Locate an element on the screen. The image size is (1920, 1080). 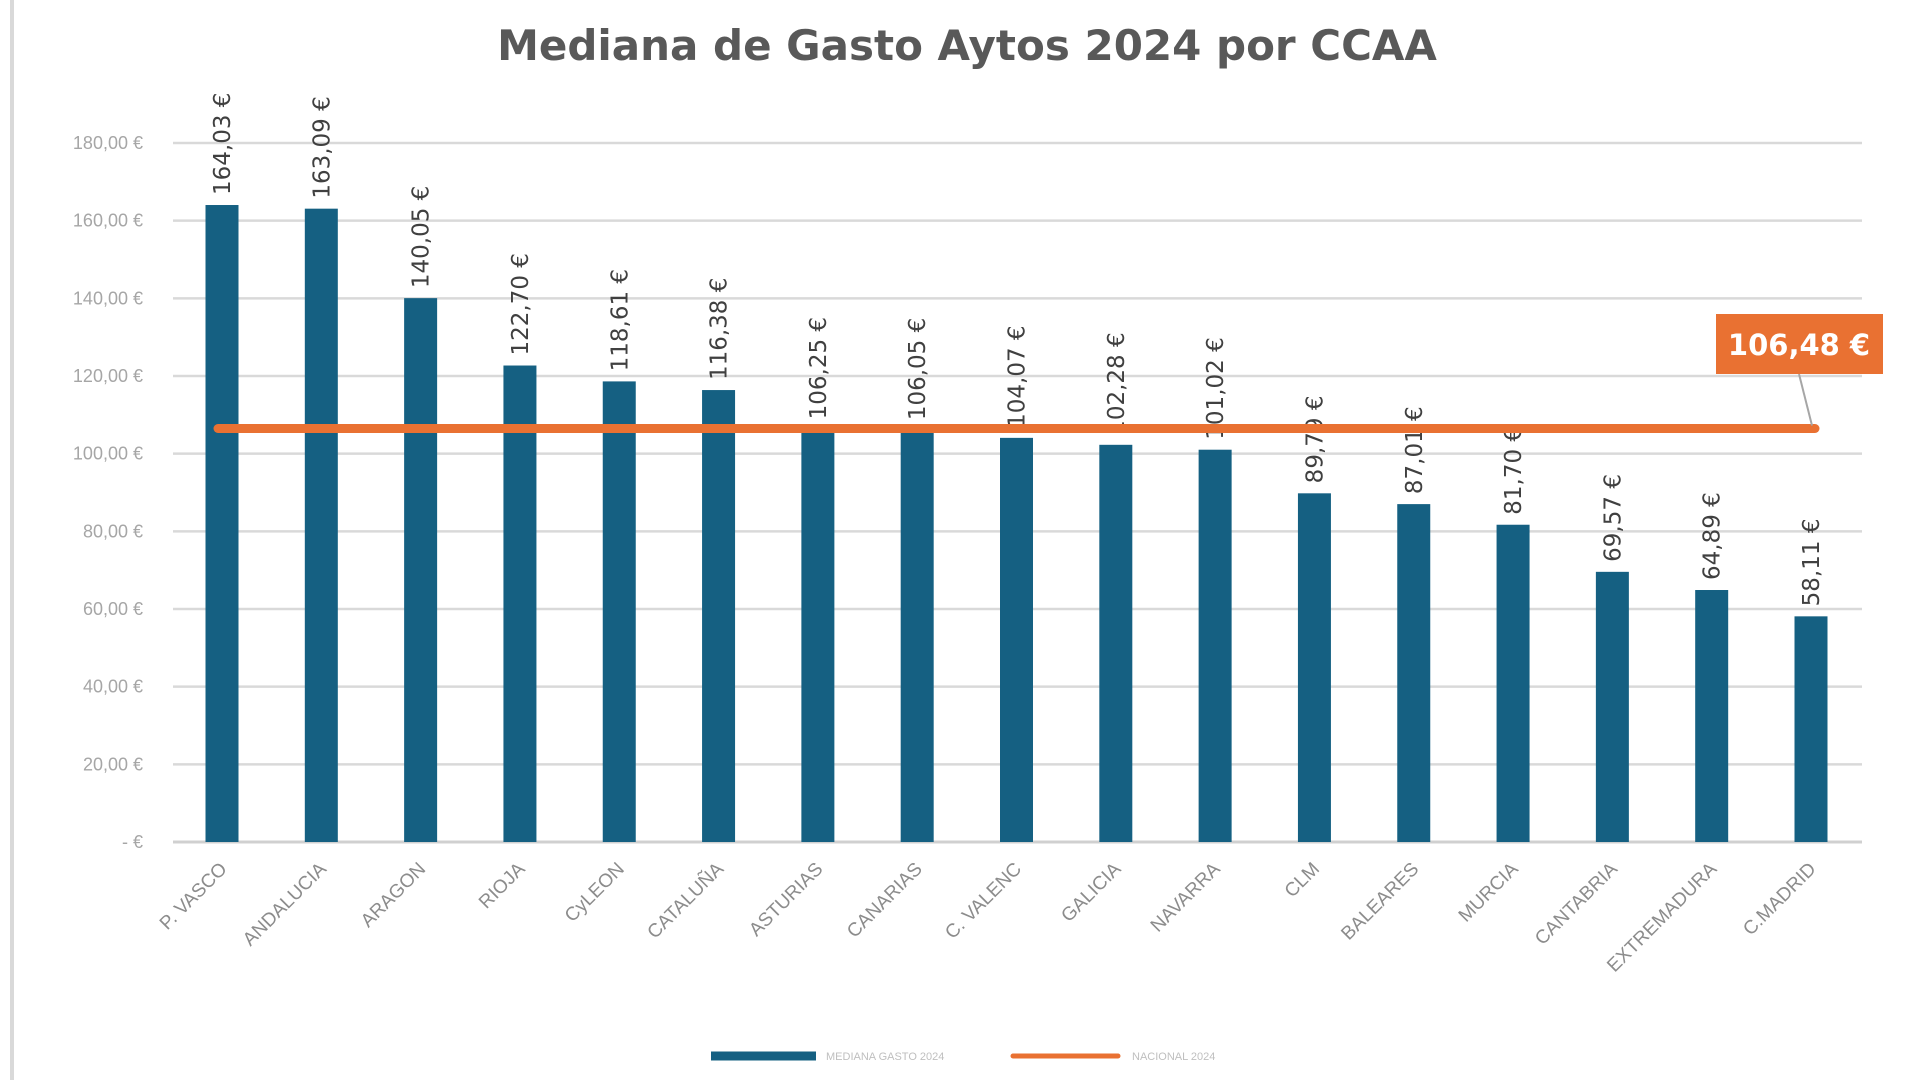
bar-cantabria is located at coordinates (1612, 706).